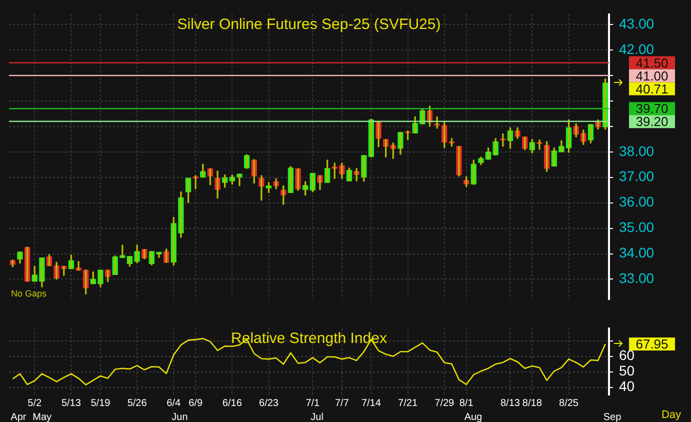 The height and width of the screenshot is (422, 691). What do you see at coordinates (35, 403) in the screenshot?
I see `x-tick-label: 5/2` at bounding box center [35, 403].